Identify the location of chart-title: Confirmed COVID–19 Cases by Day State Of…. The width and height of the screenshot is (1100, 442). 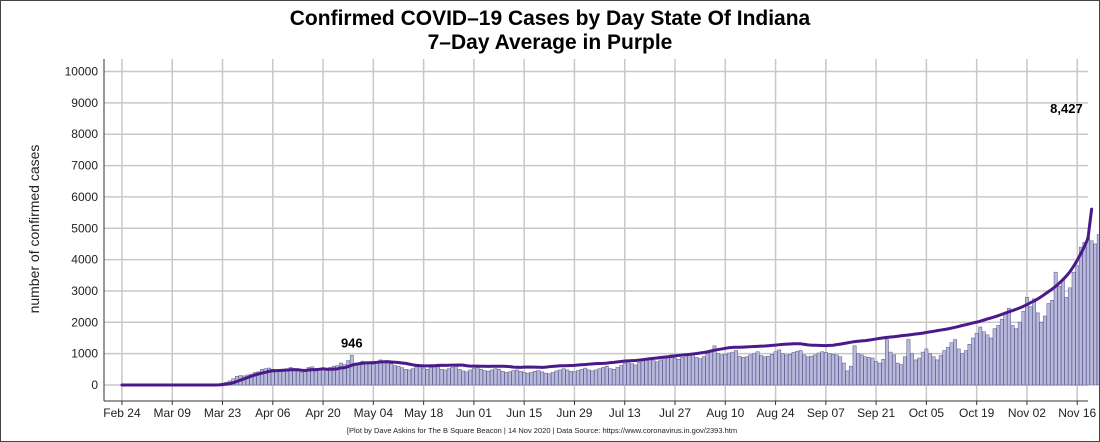
(550, 31).